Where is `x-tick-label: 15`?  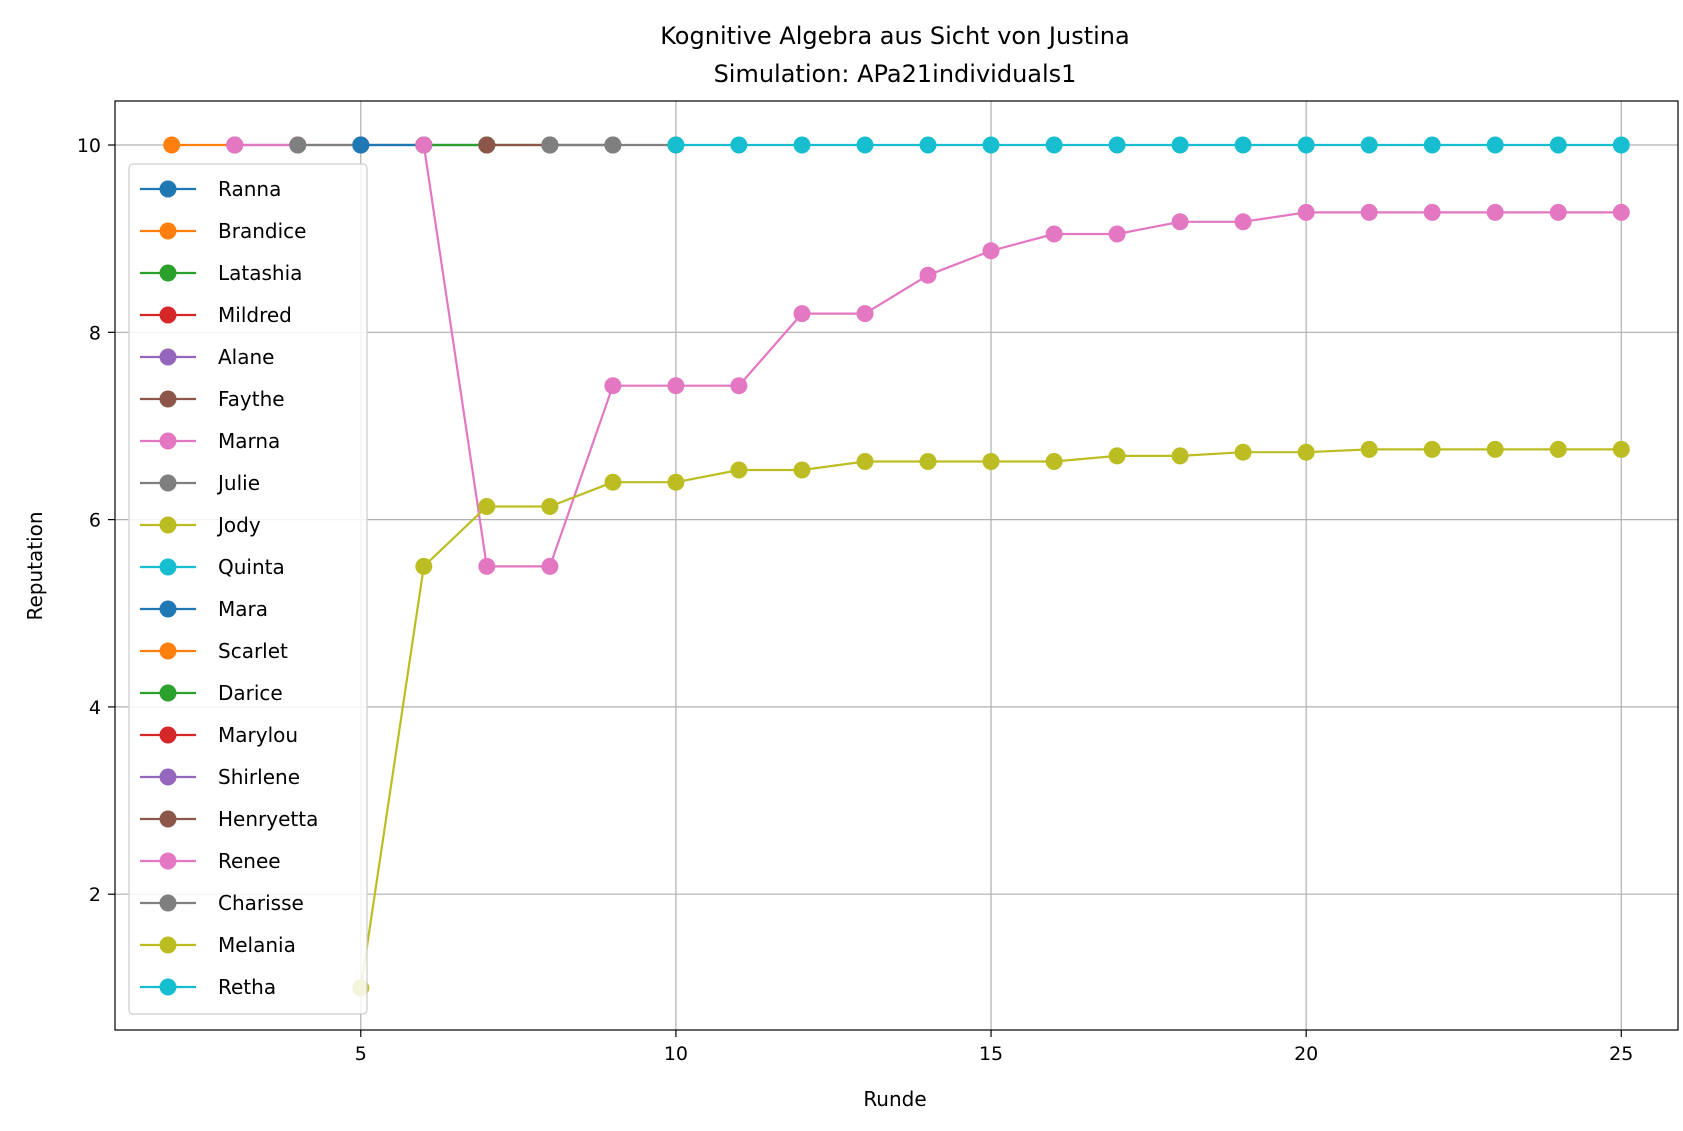 x-tick-label: 15 is located at coordinates (991, 1054).